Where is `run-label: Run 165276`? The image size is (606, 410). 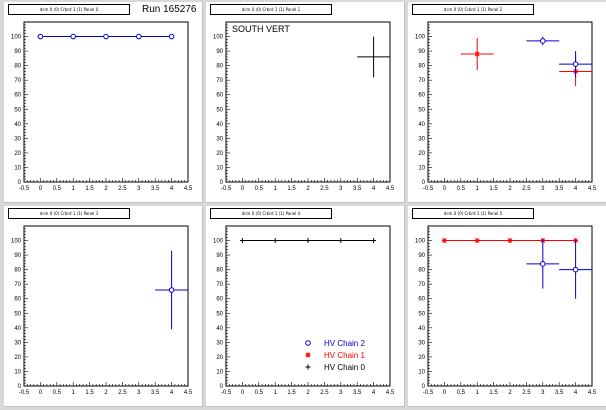
run-label: Run 165276 is located at coordinates (169, 9).